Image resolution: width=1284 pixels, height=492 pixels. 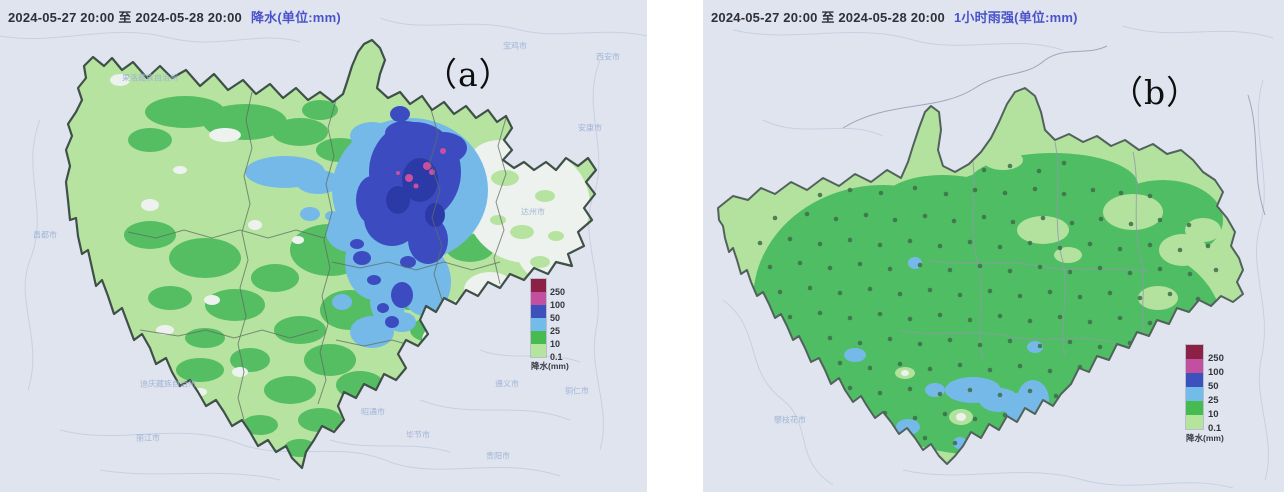 What do you see at coordinates (1215, 428) in the screenshot?
I see `legend-value-label: 0.1` at bounding box center [1215, 428].